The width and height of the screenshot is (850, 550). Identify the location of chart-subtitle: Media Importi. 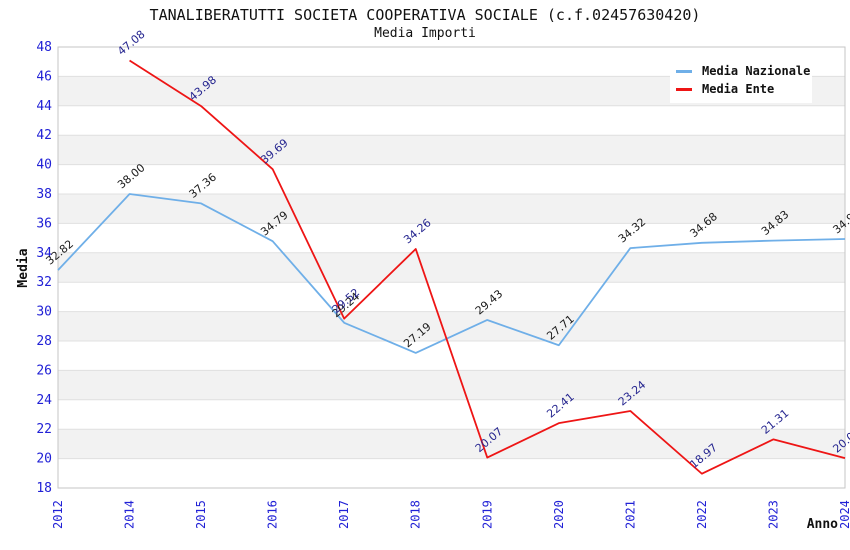
(425, 33).